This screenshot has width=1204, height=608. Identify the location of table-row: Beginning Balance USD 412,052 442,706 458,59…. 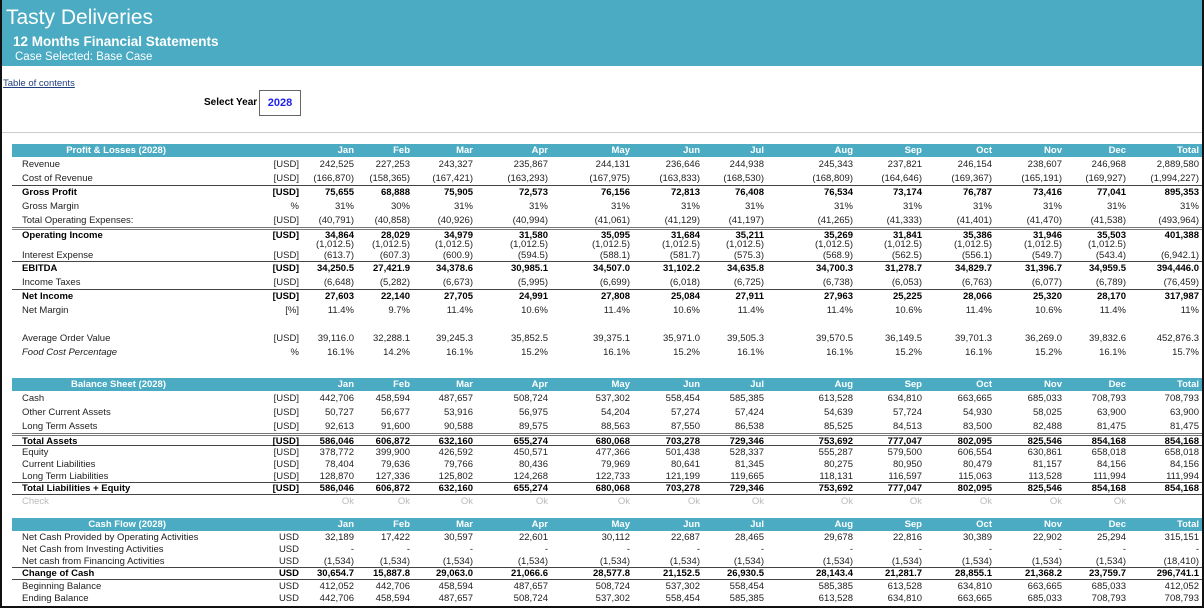
(607, 586).